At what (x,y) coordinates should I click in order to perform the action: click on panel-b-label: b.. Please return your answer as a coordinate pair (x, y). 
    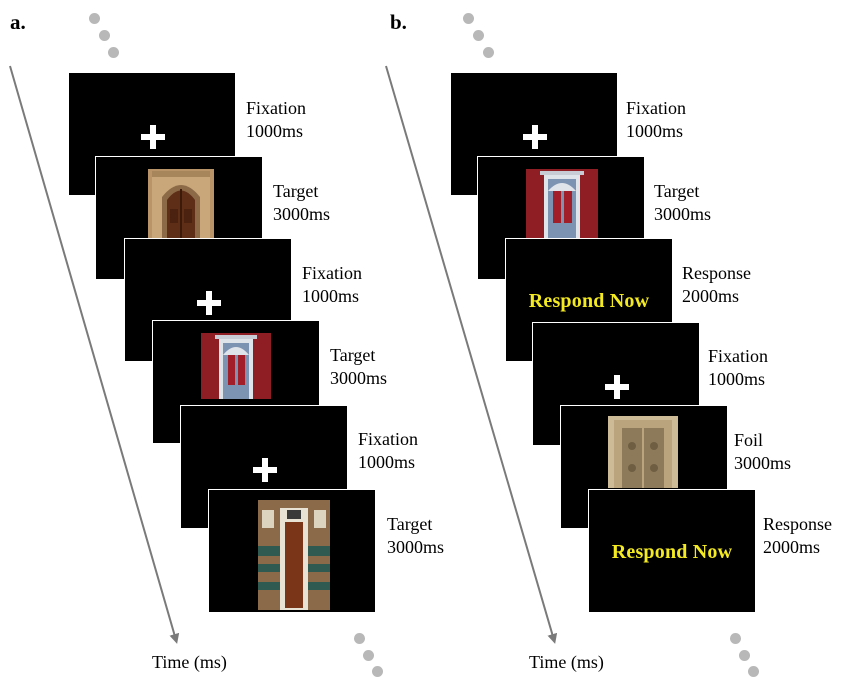
    Looking at the image, I should click on (398, 22).